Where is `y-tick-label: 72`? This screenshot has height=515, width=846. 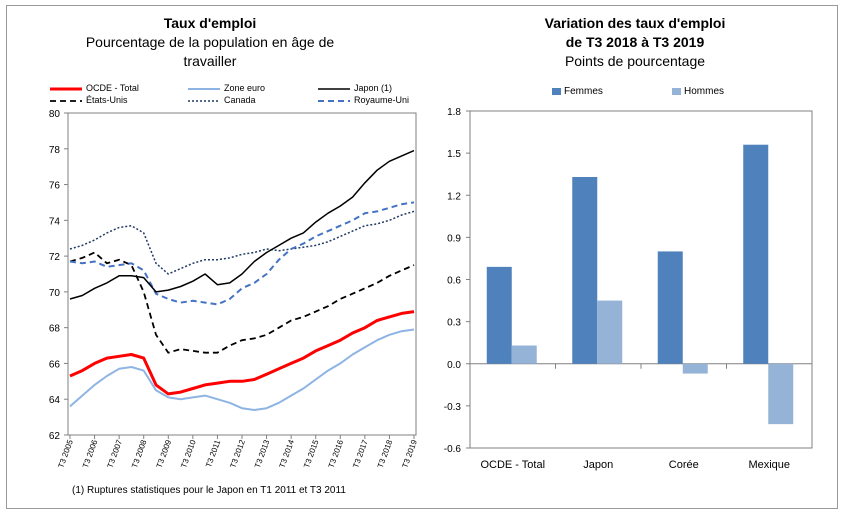 y-tick-label: 72 is located at coordinates (55, 257).